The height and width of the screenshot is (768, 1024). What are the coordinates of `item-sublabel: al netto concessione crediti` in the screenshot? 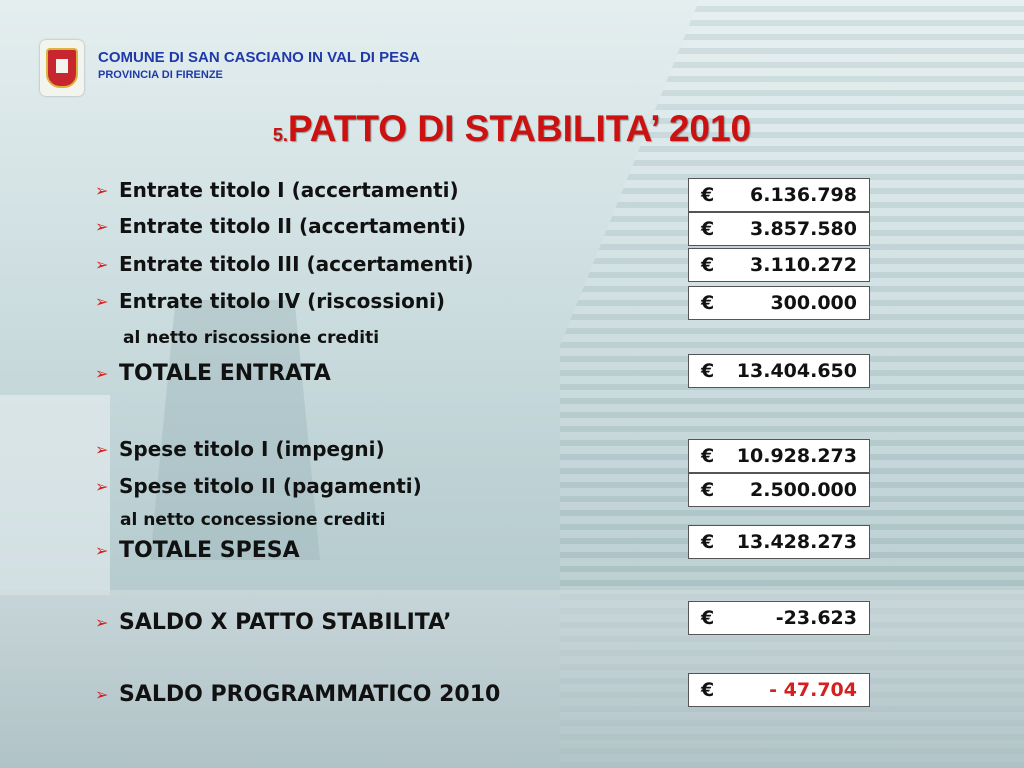 It's located at (253, 520).